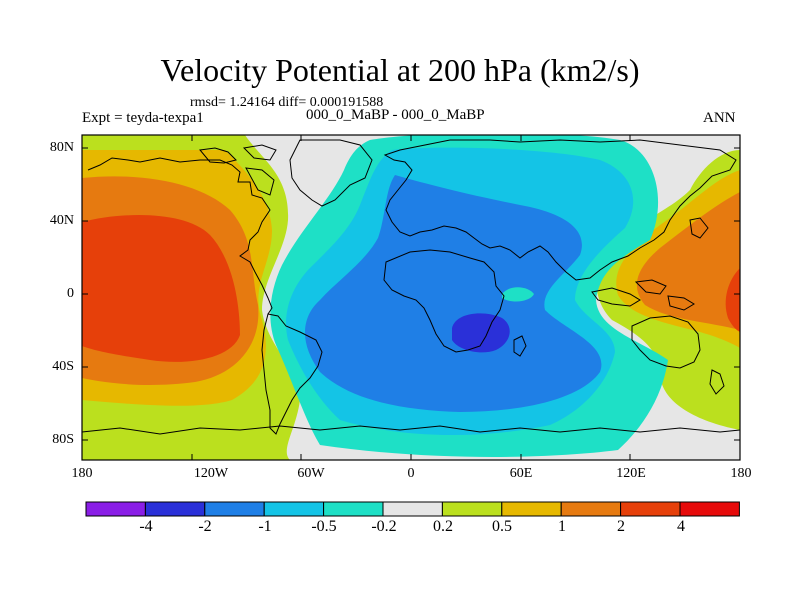 The width and height of the screenshot is (800, 600). Describe the element at coordinates (666, 342) in the screenshot. I see `coastline-australia` at that location.